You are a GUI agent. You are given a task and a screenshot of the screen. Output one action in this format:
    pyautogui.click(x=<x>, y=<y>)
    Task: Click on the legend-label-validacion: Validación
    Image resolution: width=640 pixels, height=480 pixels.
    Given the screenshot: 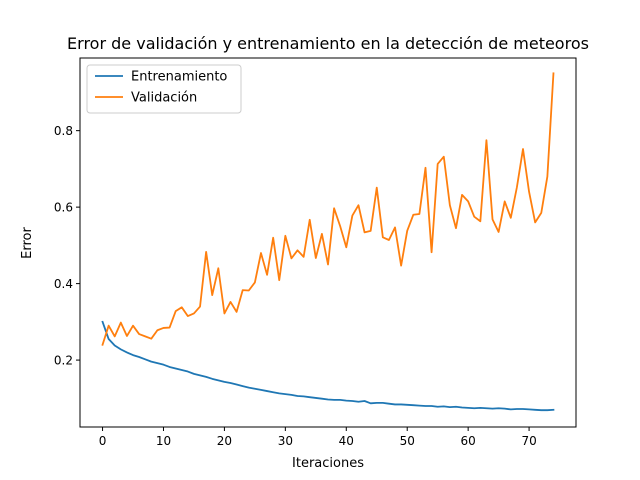 What is the action you would take?
    pyautogui.click(x=164, y=98)
    